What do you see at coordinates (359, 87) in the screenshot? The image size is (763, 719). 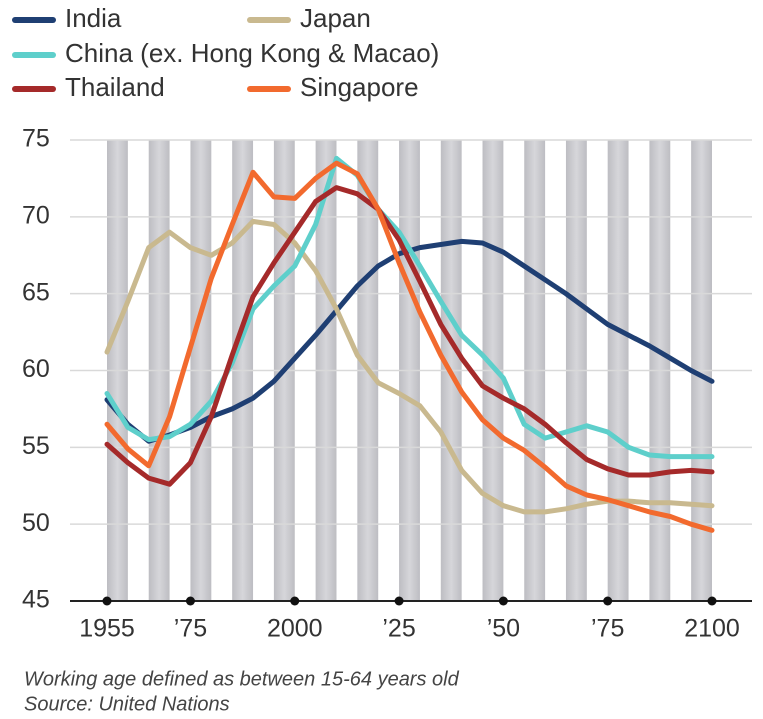 I see `legend-label: Singapore` at bounding box center [359, 87].